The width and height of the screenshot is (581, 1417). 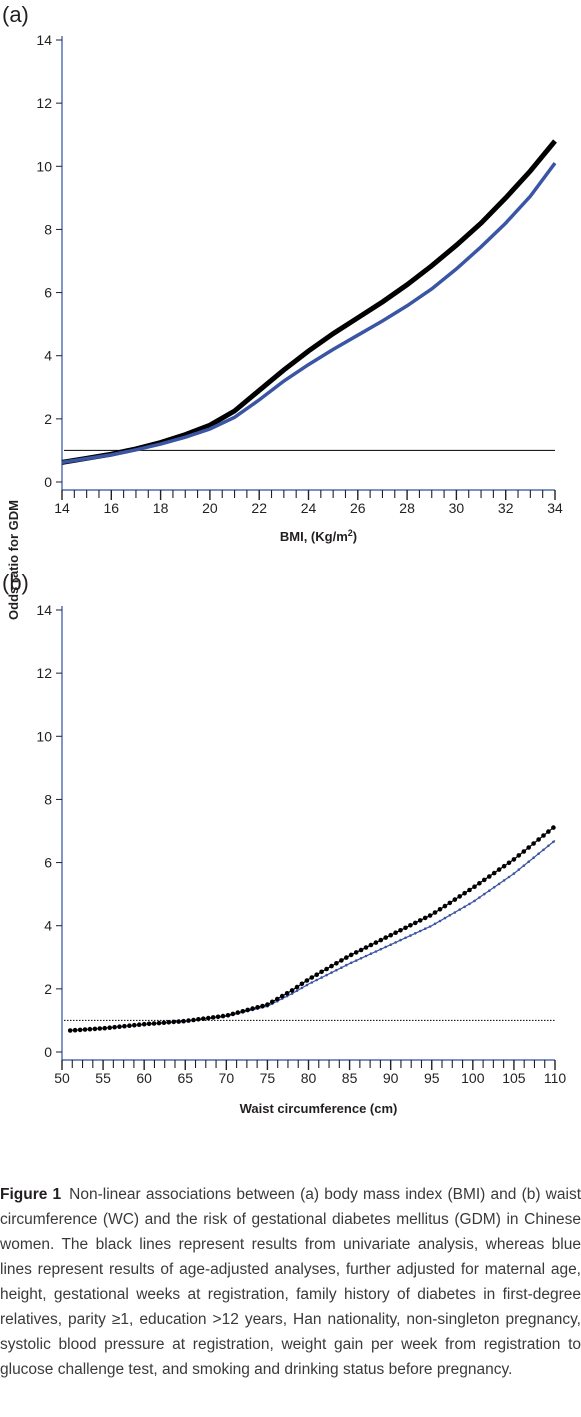 I want to click on x-tick-label: 75, so click(x=268, y=1078).